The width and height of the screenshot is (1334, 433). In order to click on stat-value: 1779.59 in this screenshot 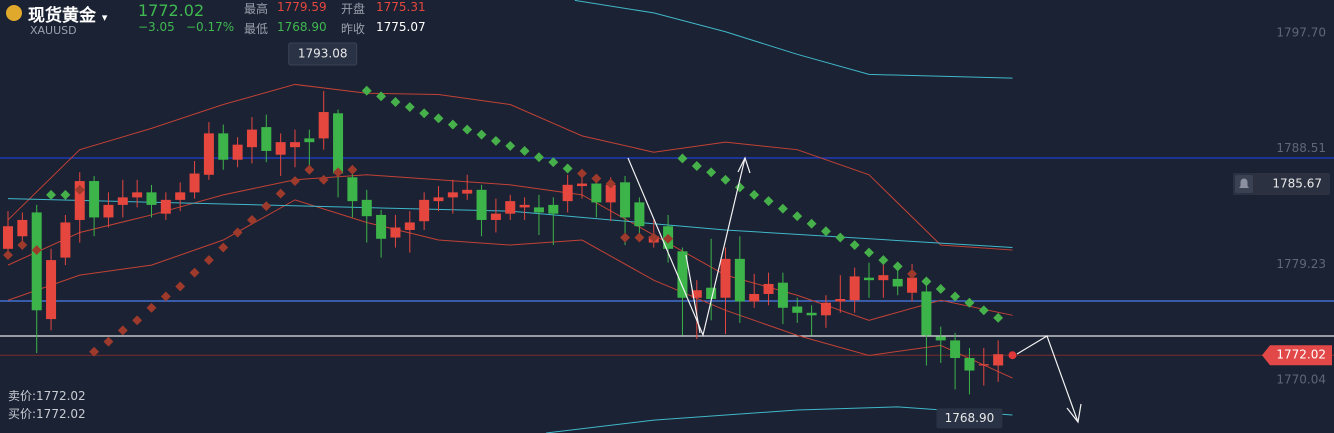, I will do `click(302, 7)`.